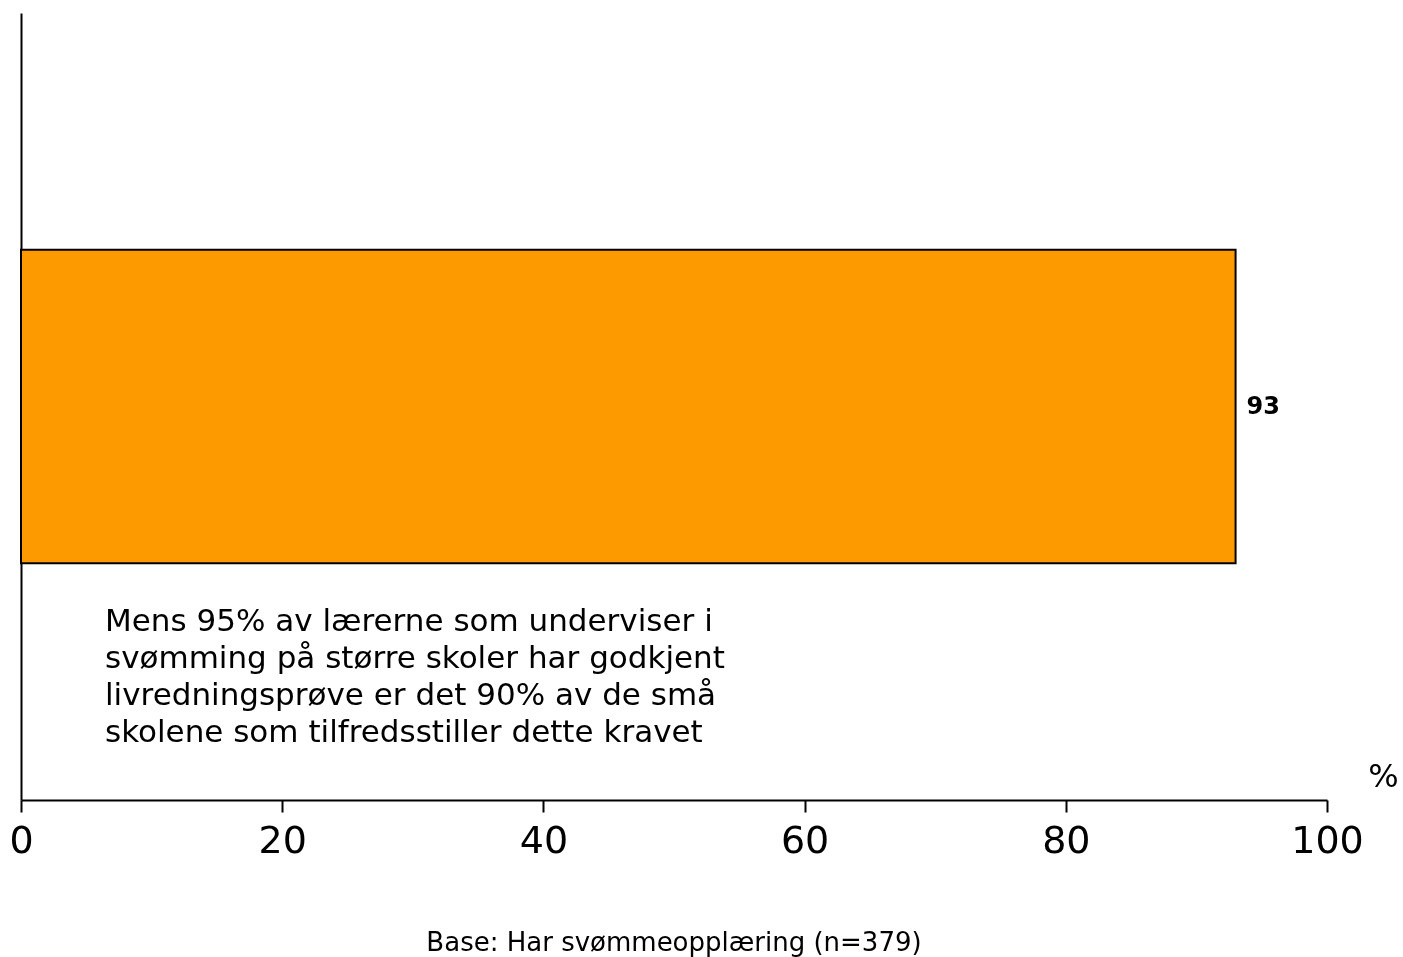  What do you see at coordinates (282, 839) in the screenshot?
I see `x-tick-label: 20` at bounding box center [282, 839].